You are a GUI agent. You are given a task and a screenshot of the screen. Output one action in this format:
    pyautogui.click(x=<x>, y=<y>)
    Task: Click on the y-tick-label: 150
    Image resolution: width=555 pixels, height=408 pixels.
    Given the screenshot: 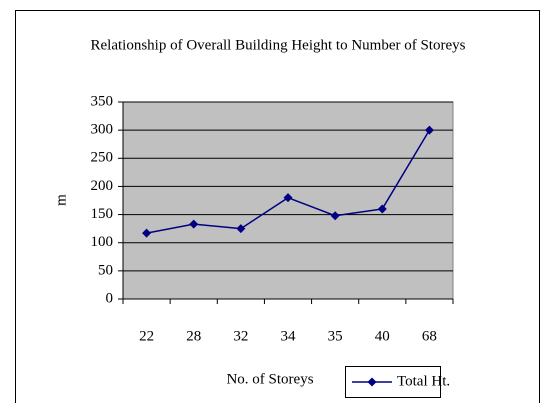 What is the action you would take?
    pyautogui.click(x=102, y=214)
    